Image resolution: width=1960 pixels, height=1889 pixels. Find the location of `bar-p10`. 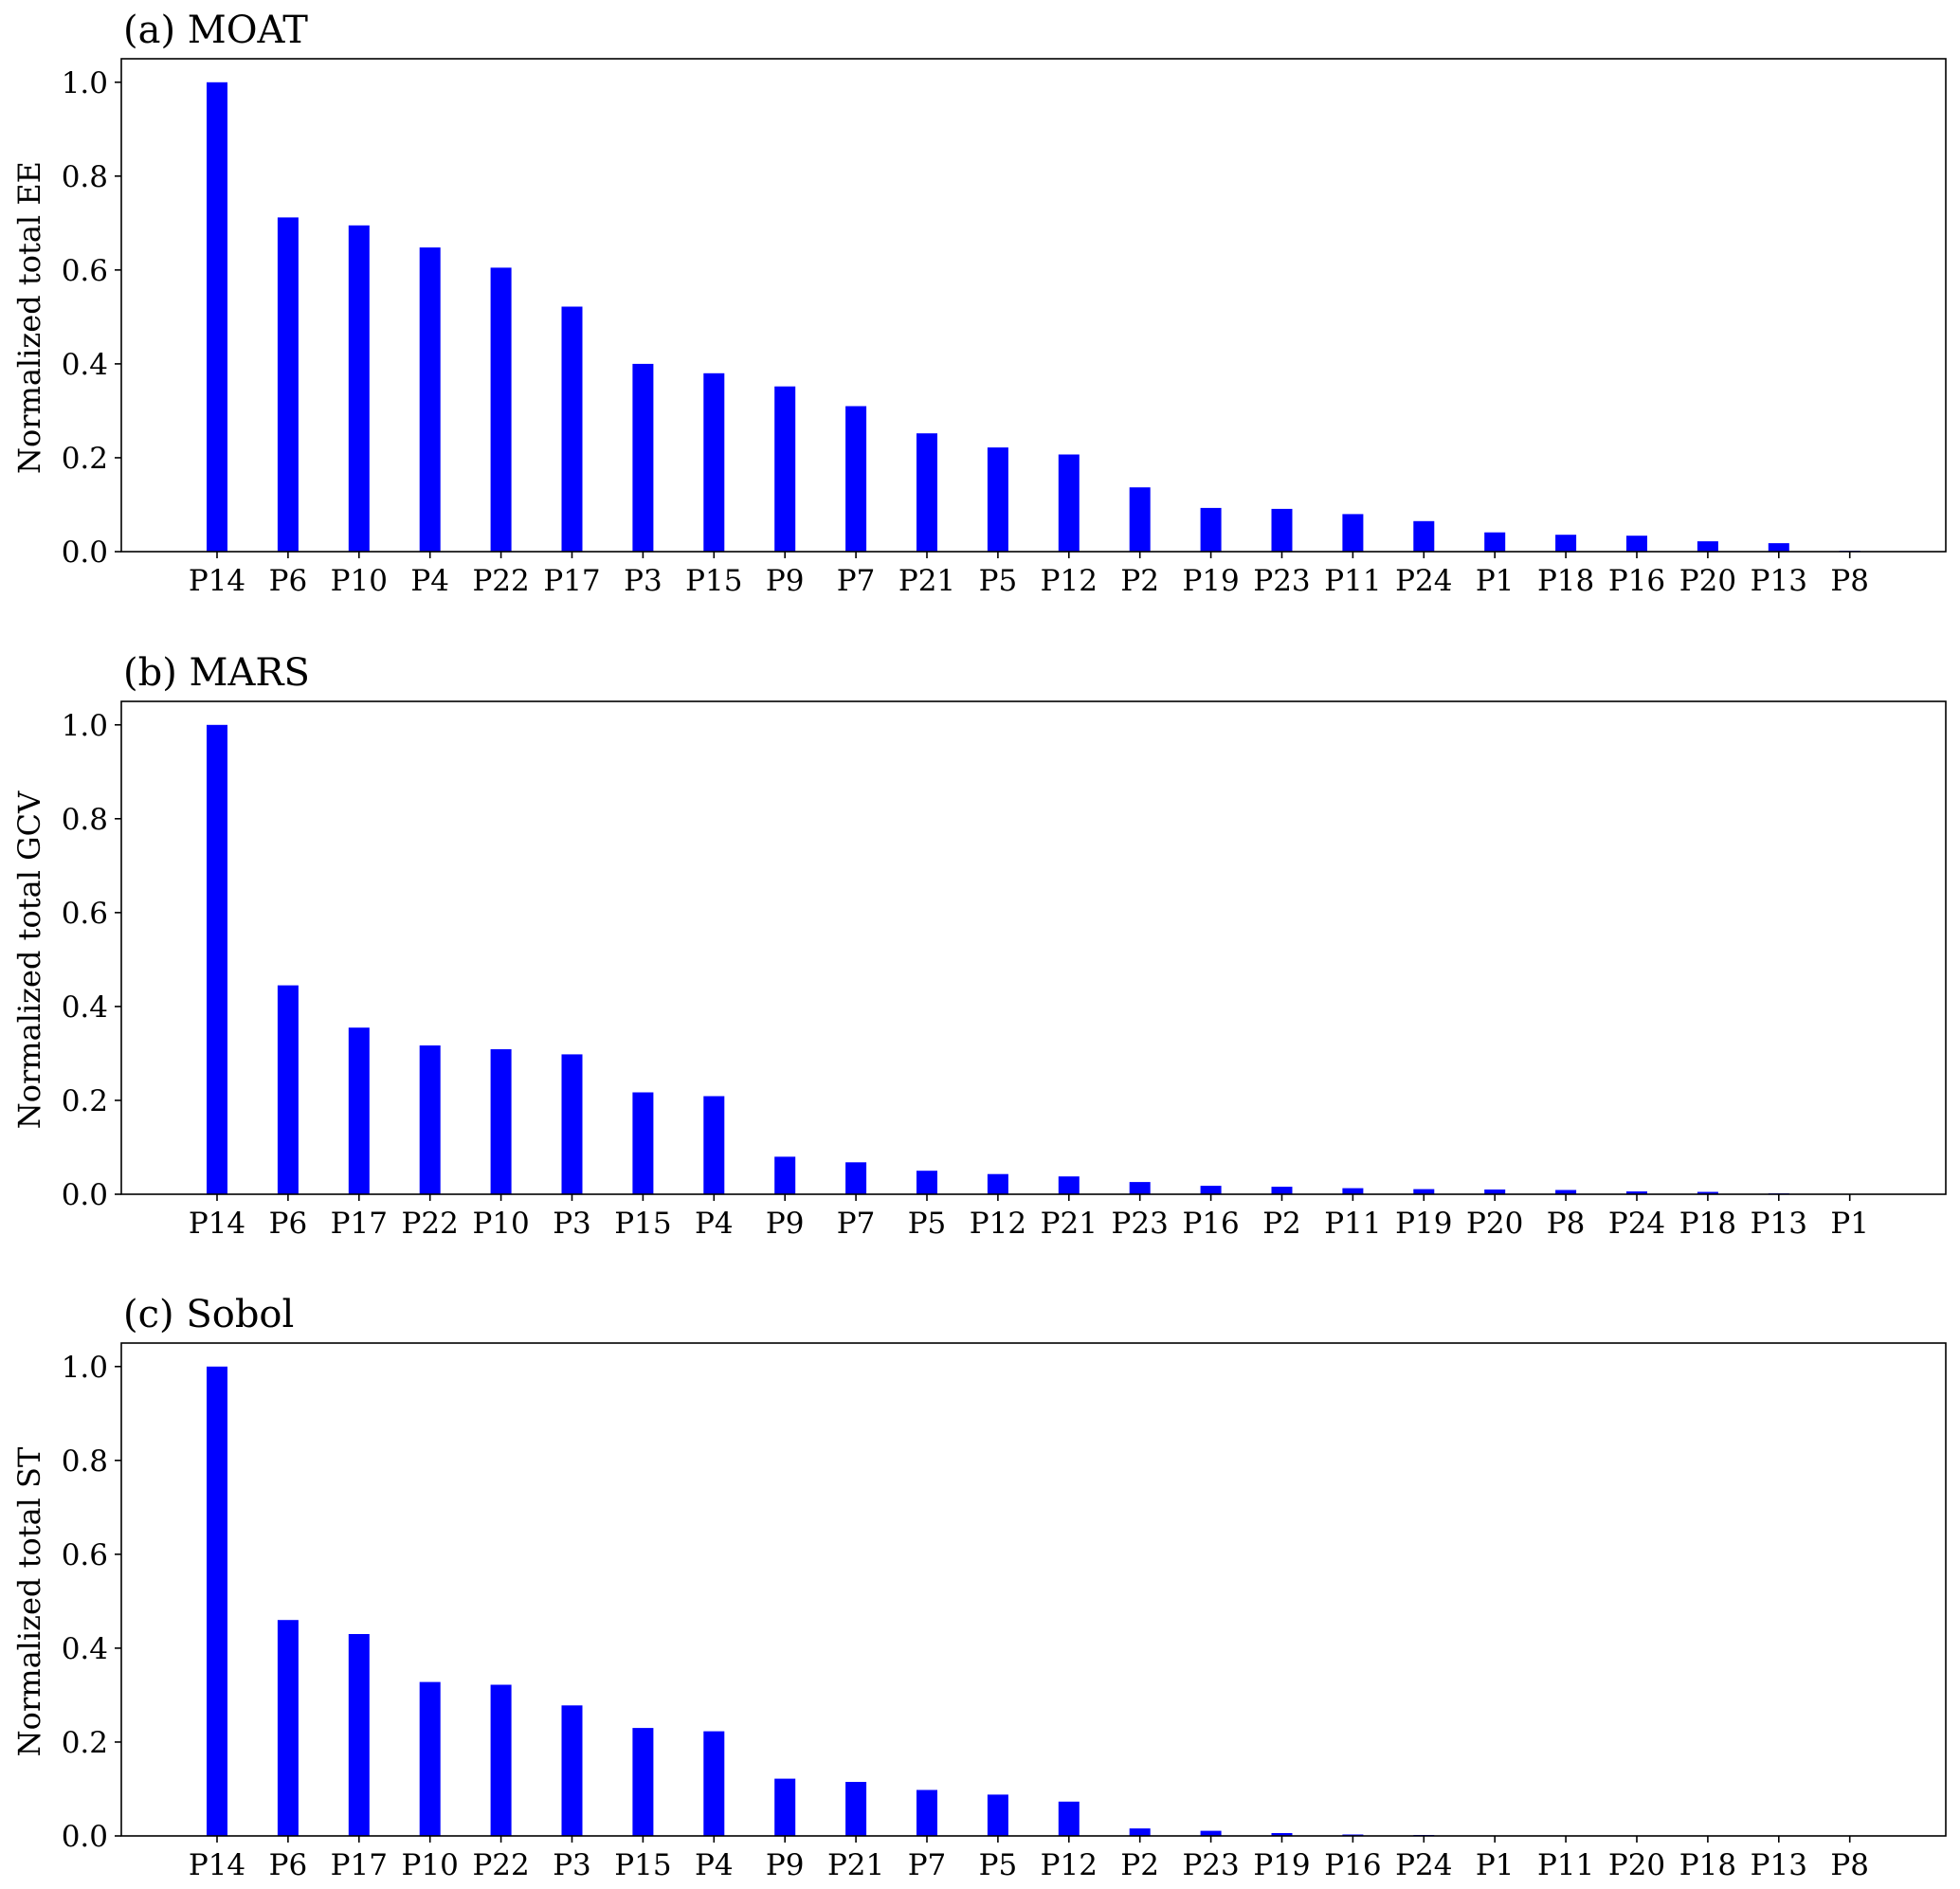

bar-p10 is located at coordinates (501, 1121).